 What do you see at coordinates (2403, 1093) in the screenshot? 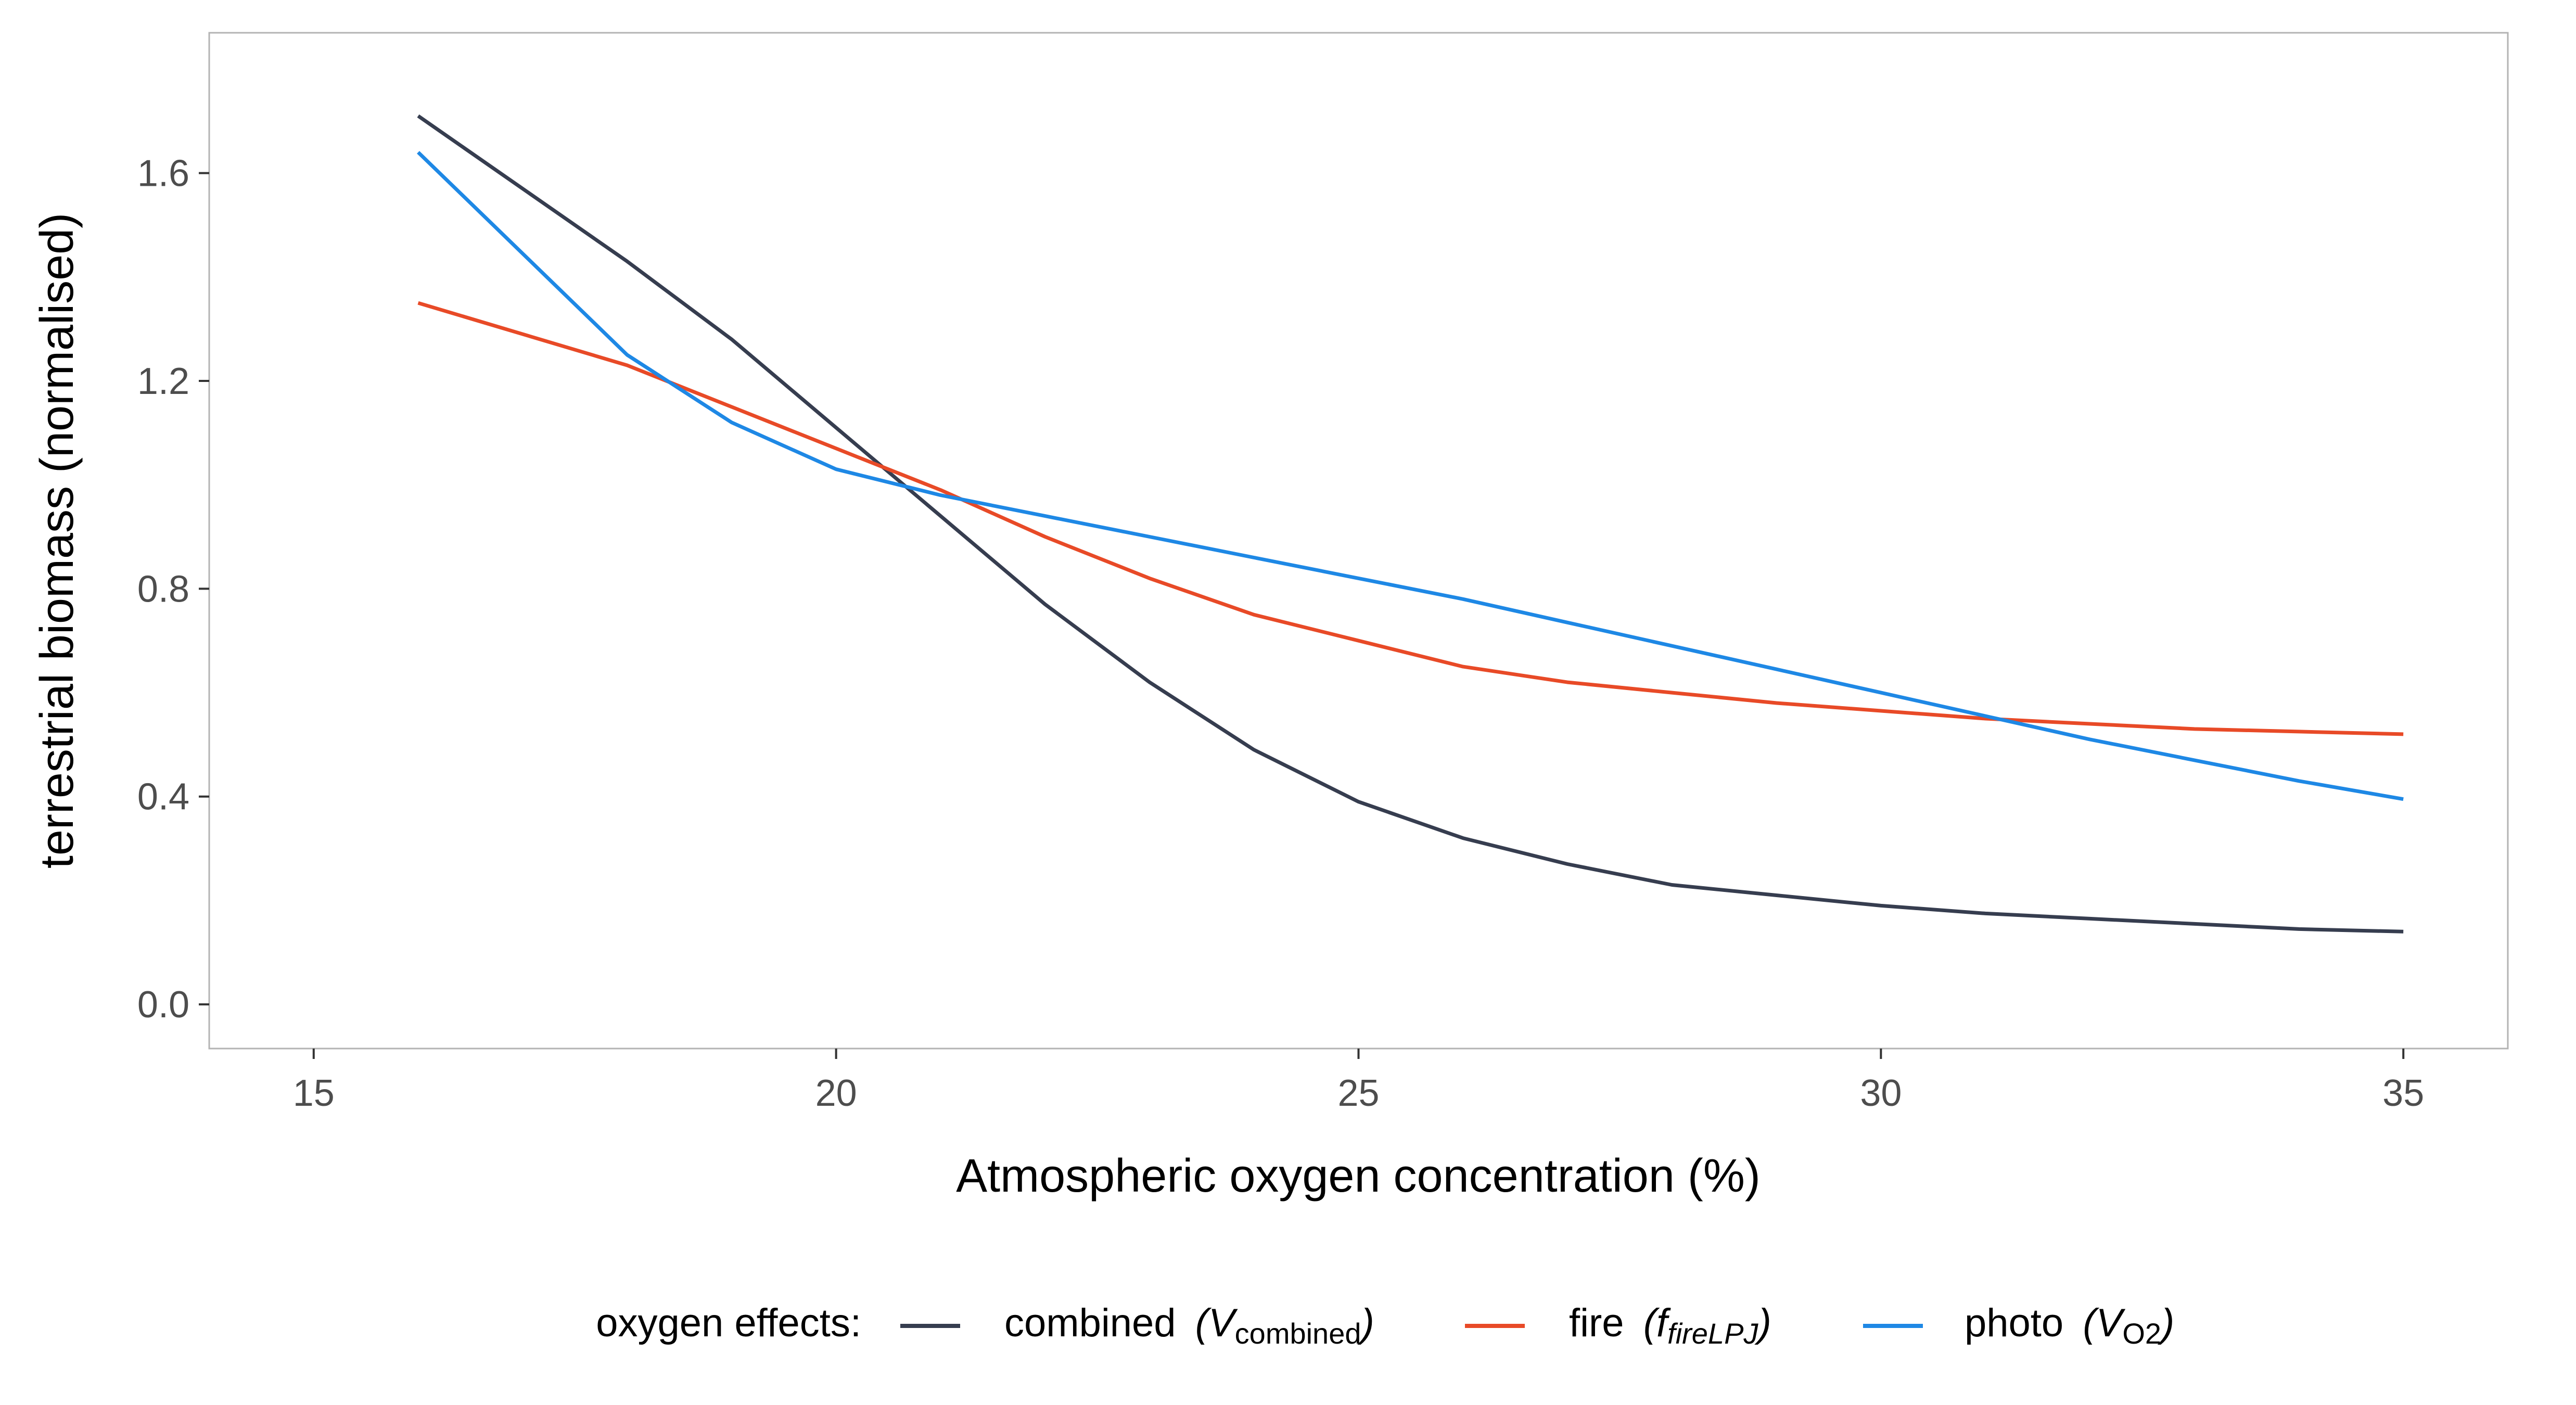
I see `x-tick-label: 35` at bounding box center [2403, 1093].